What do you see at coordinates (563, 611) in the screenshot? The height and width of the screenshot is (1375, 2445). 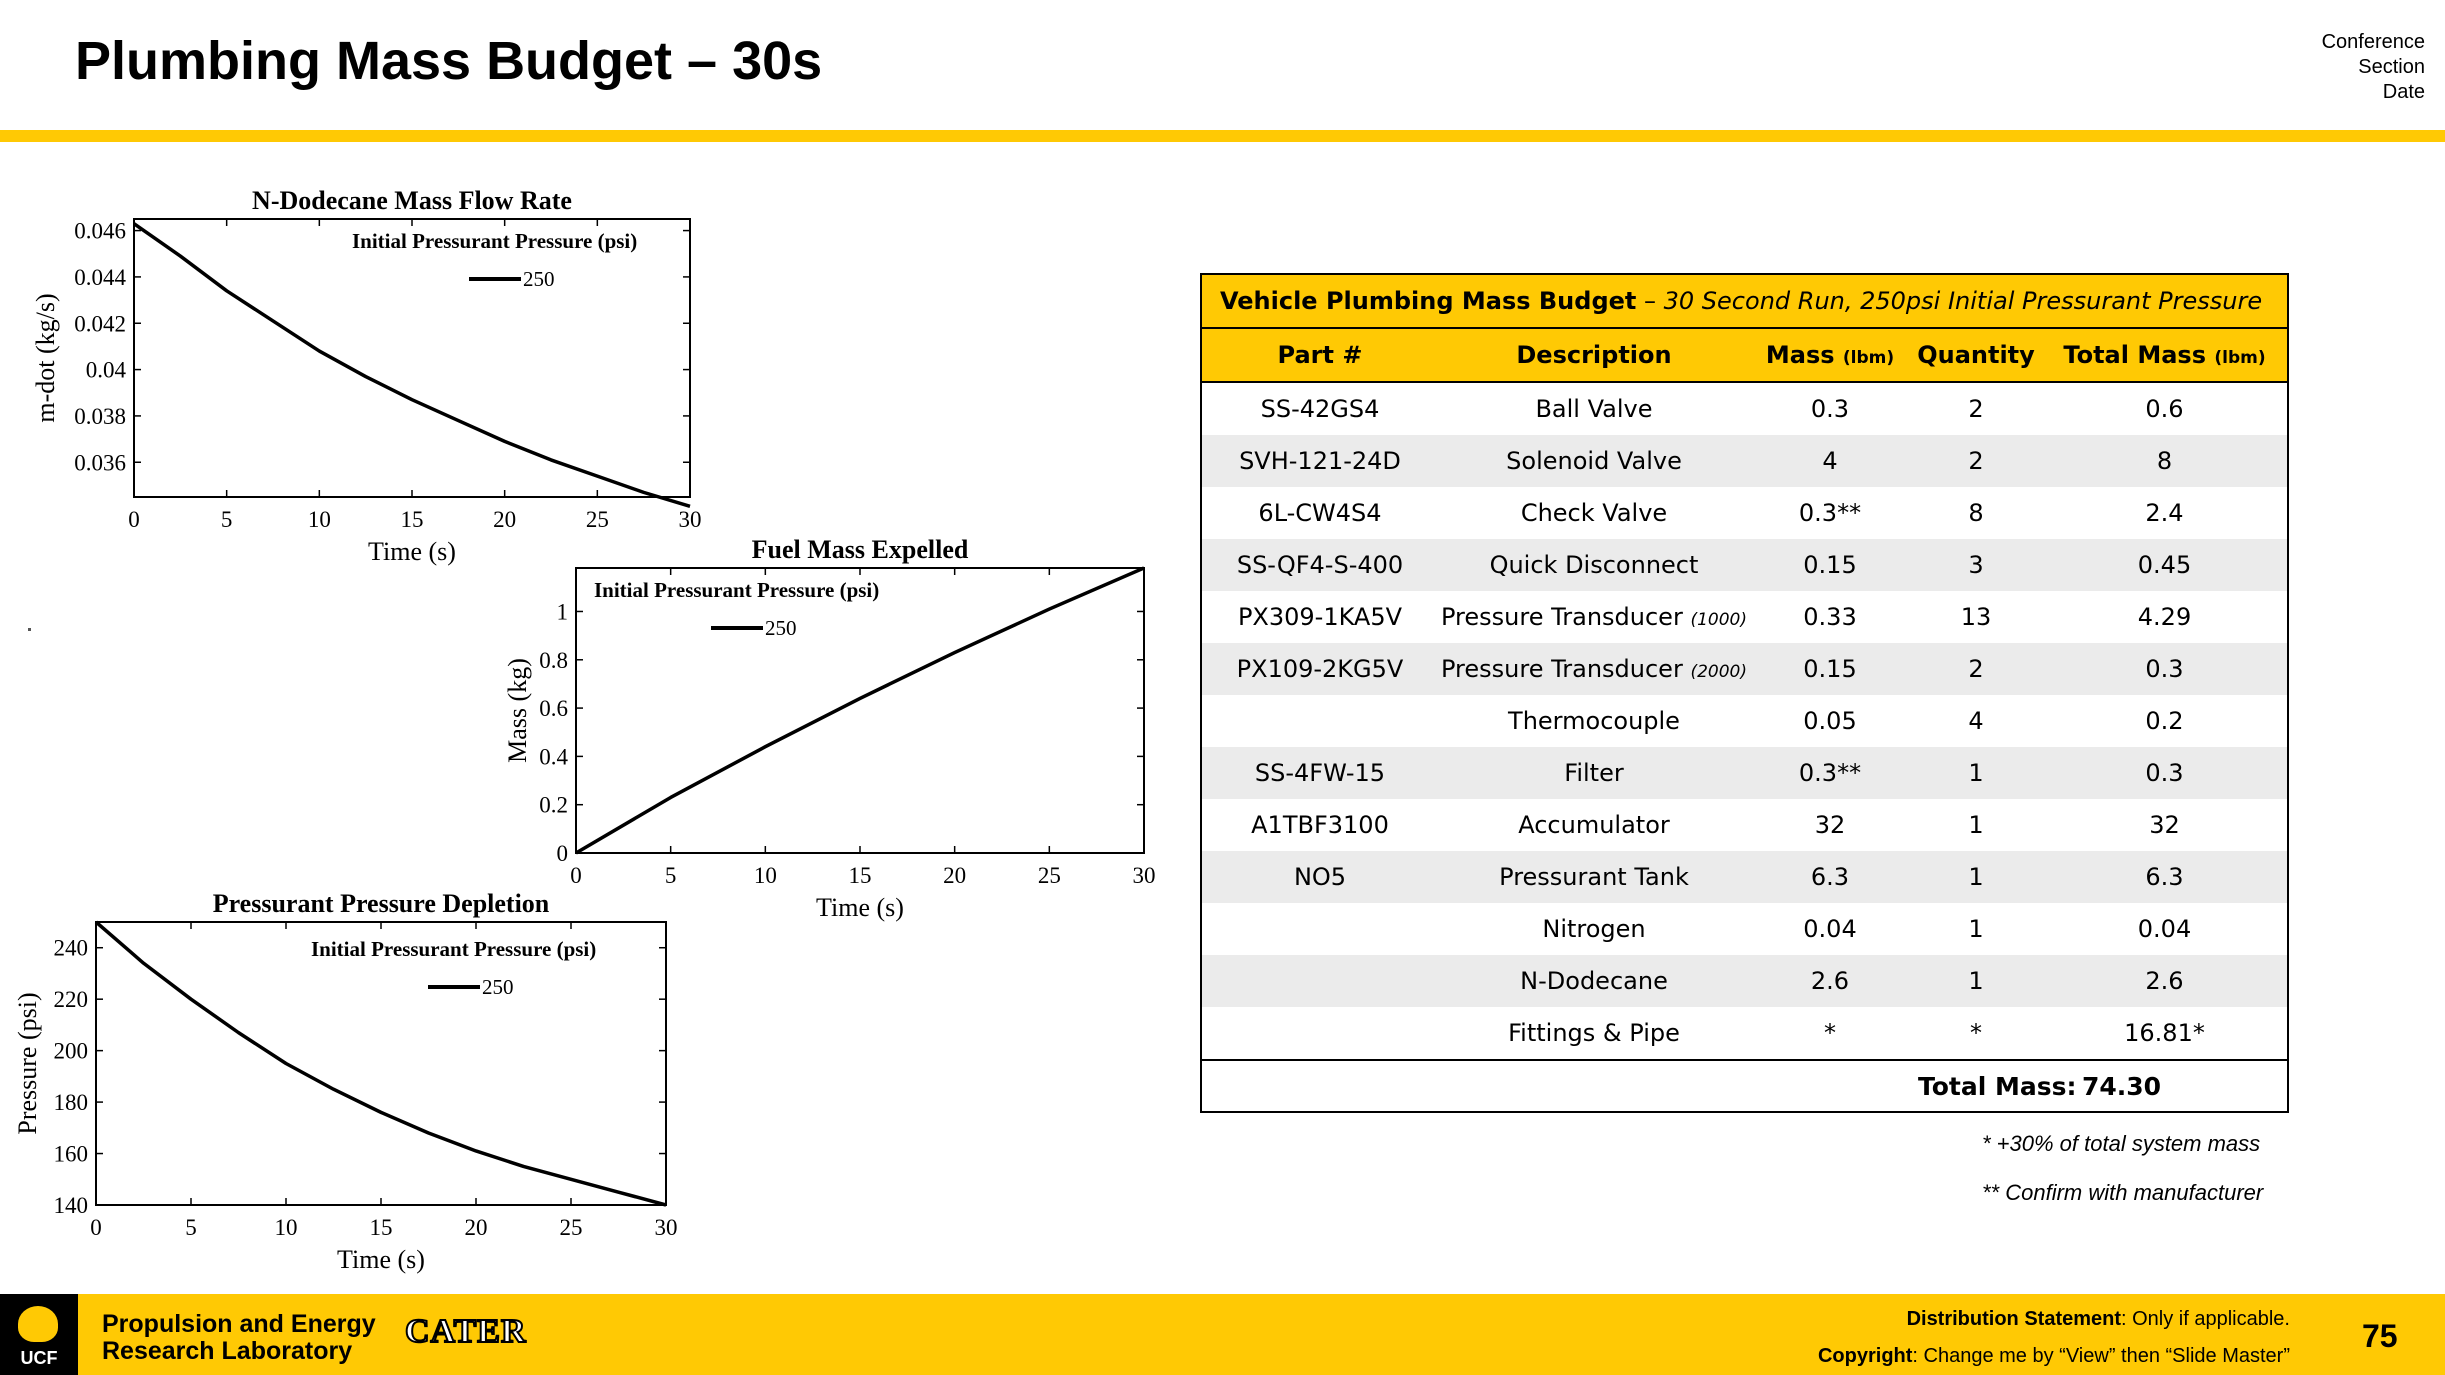 I see `y-tick-label: 1` at bounding box center [563, 611].